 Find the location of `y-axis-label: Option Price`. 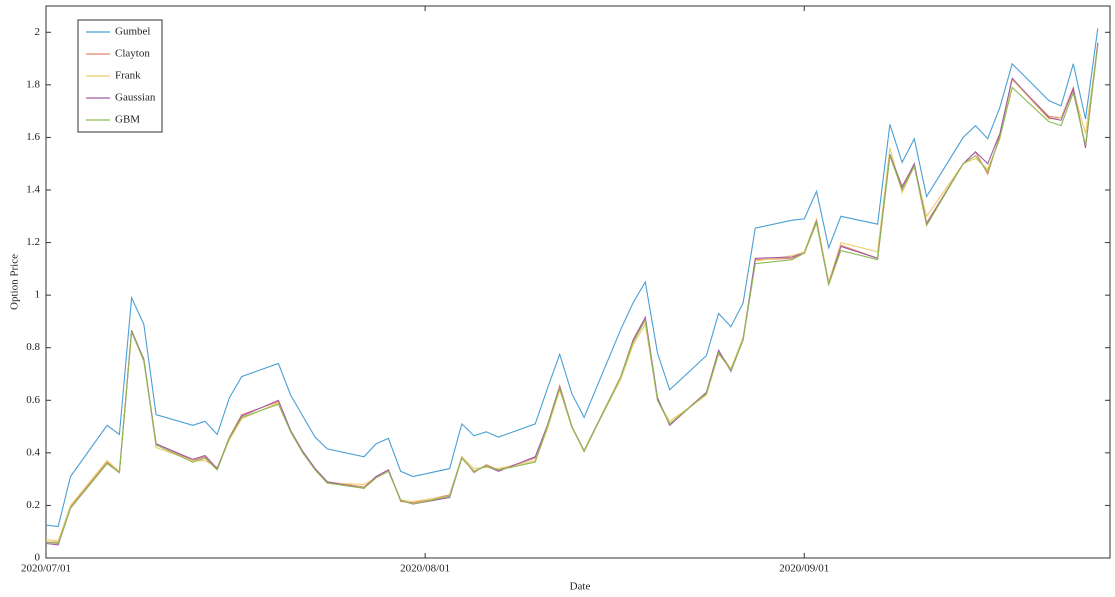

y-axis-label: Option Price is located at coordinates (15, 282).